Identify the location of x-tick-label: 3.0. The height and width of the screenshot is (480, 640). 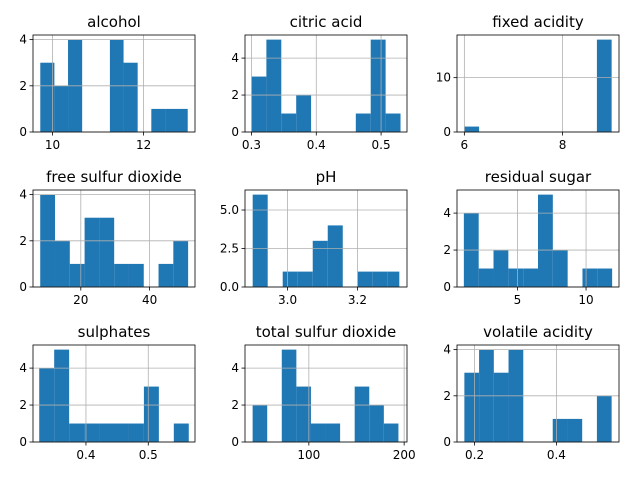
(287, 300).